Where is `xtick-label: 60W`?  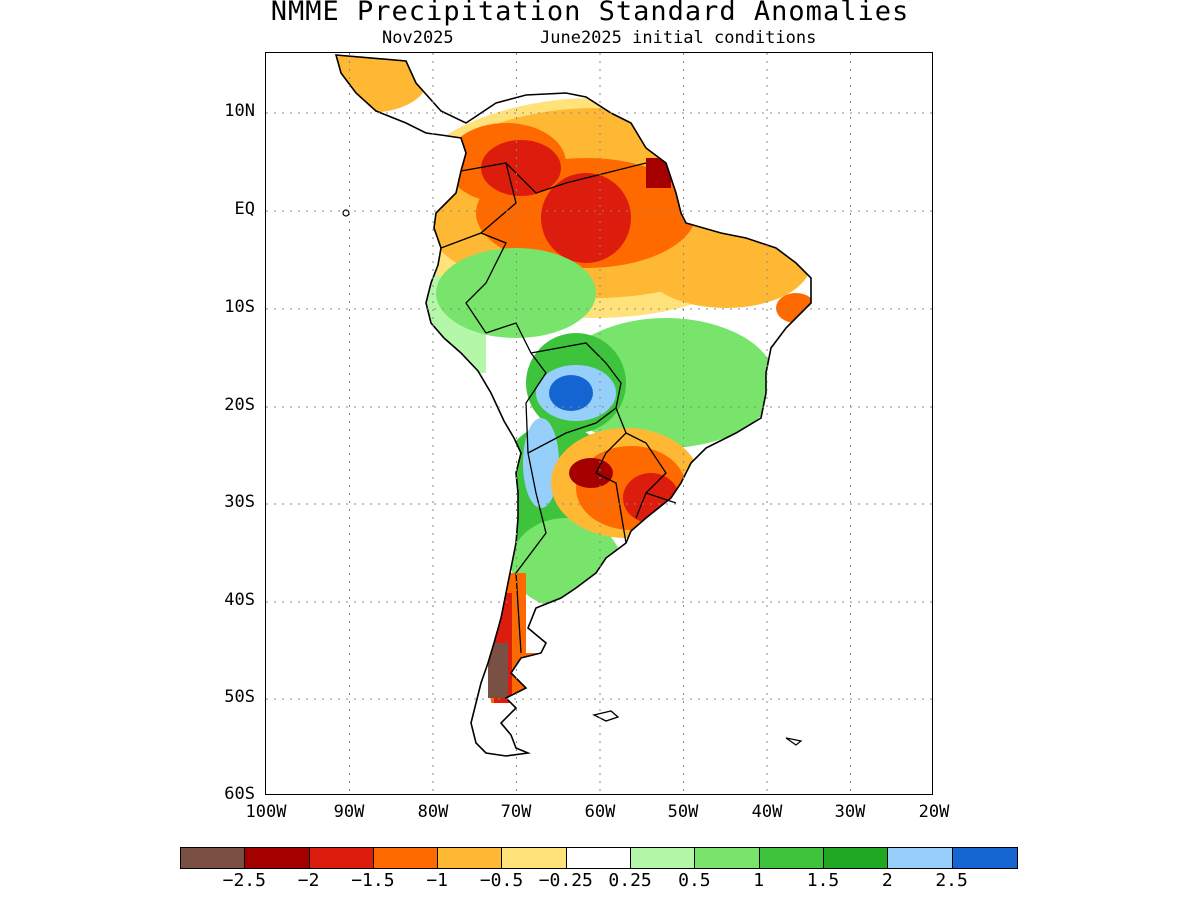
xtick-label: 60W is located at coordinates (600, 812).